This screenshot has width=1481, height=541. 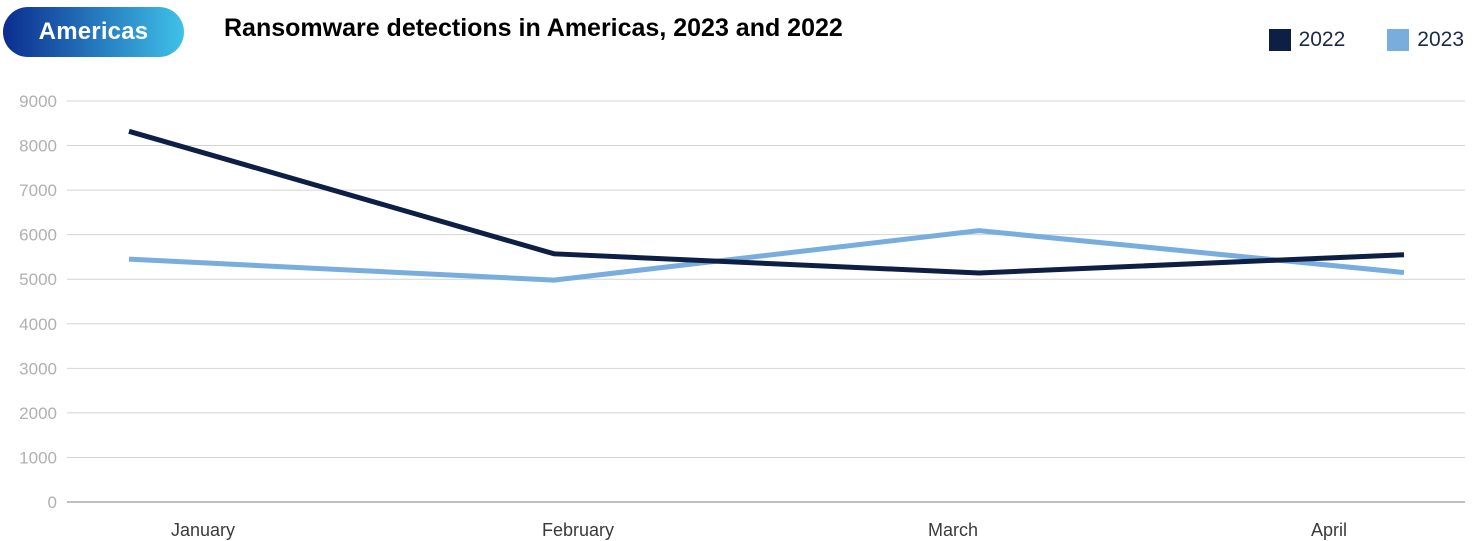 What do you see at coordinates (38, 101) in the screenshot?
I see `y-tick-label: 9000` at bounding box center [38, 101].